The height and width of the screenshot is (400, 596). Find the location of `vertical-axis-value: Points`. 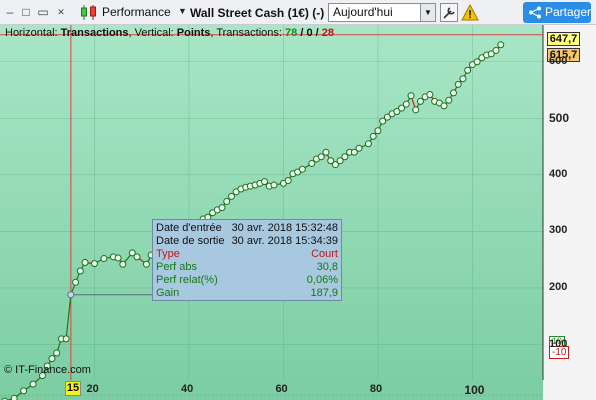

vertical-axis-value: Points is located at coordinates (193, 33).